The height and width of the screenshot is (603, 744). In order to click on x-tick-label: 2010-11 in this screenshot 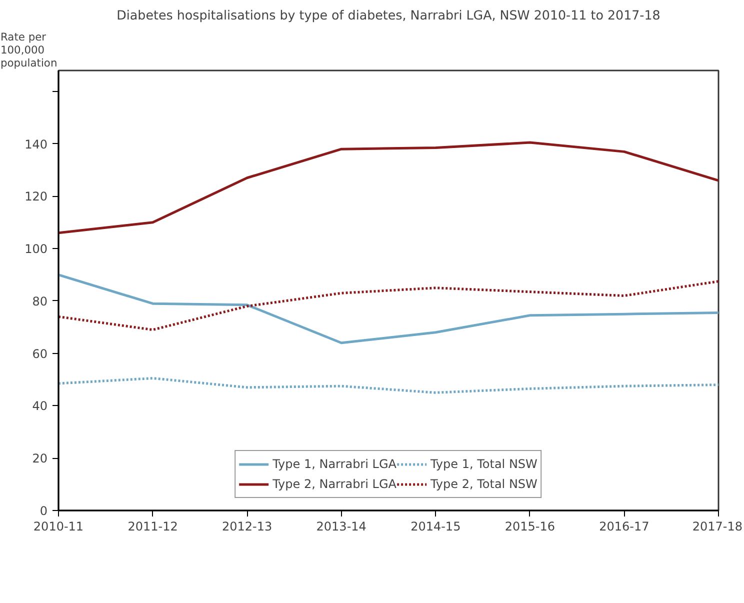, I will do `click(58, 527)`.